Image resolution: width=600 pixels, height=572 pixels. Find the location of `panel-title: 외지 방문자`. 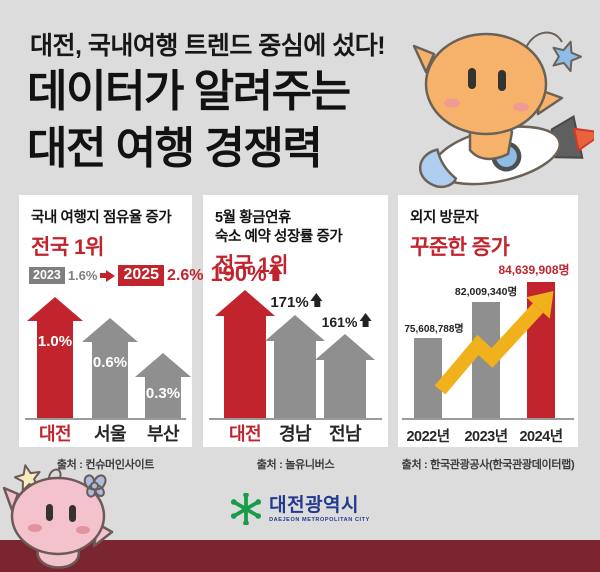

panel-title: 외지 방문자 is located at coordinates (444, 218).